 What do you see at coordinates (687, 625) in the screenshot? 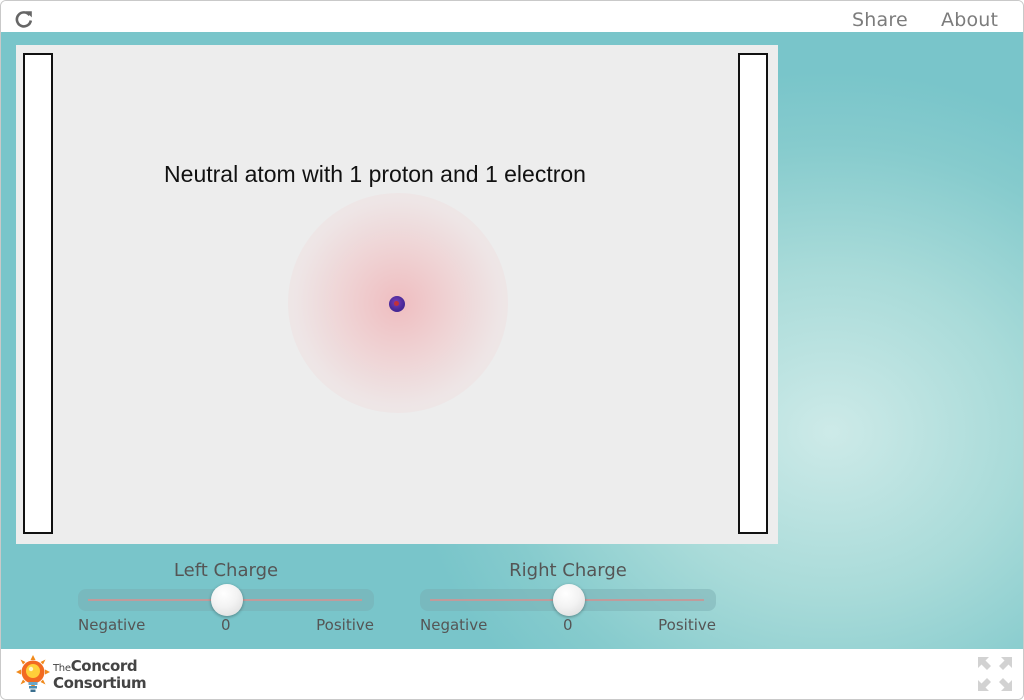
I see `right-charge-positive-label: Positive` at bounding box center [687, 625].